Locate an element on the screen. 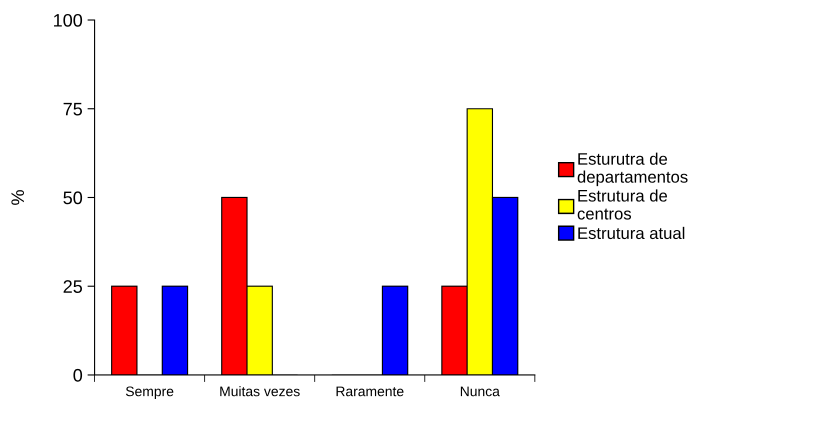  x-tick-label: Raramente is located at coordinates (370, 391).